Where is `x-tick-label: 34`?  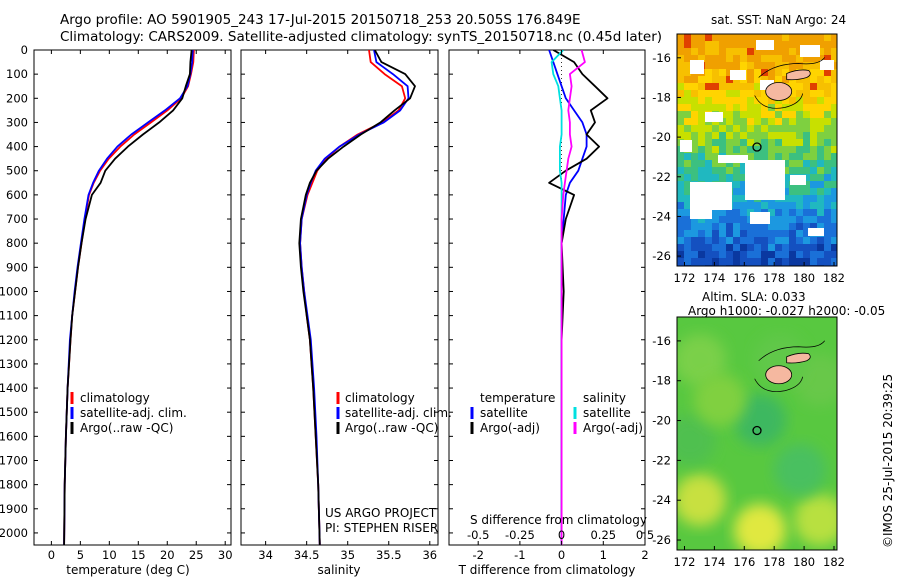
x-tick-label: 34 is located at coordinates (265, 555).